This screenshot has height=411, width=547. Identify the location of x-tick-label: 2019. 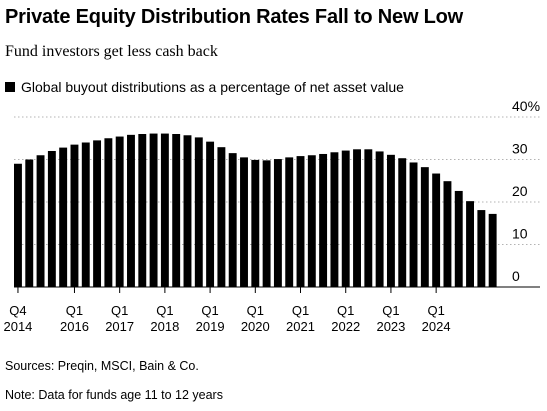
(210, 326).